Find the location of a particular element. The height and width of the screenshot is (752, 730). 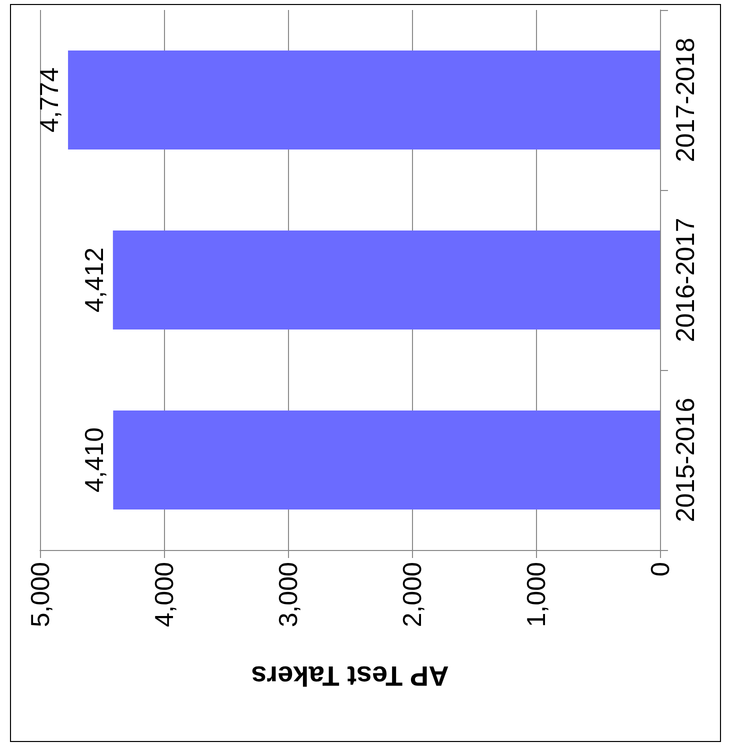

x-tick-label: 0 is located at coordinates (660, 569).